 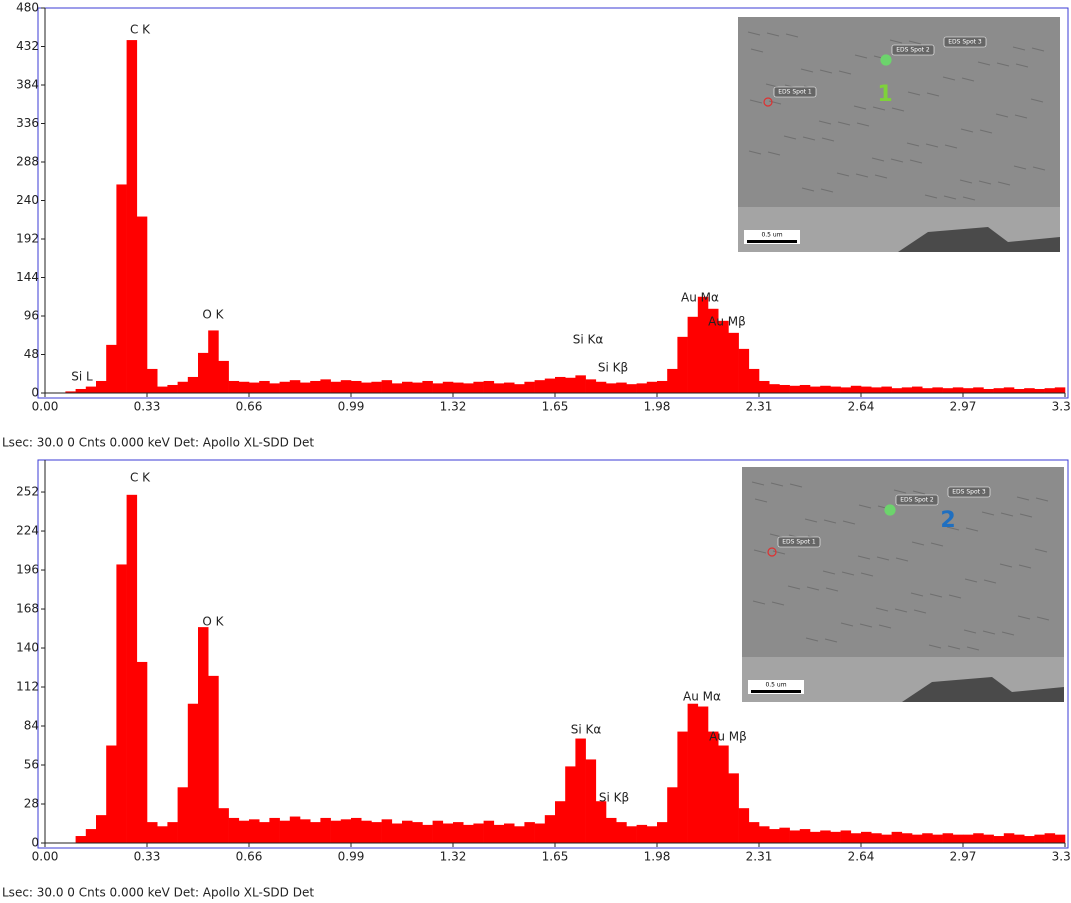 What do you see at coordinates (27, 609) in the screenshot?
I see `y-tick-label: 168` at bounding box center [27, 609].